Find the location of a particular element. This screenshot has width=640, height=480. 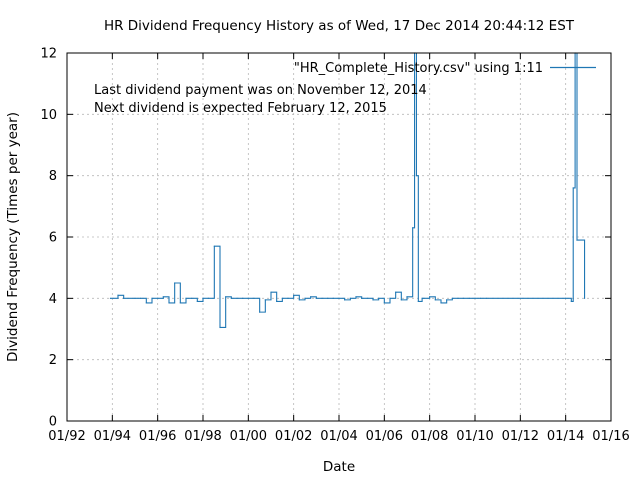

x-tick-label: 01/98 is located at coordinates (202, 436).